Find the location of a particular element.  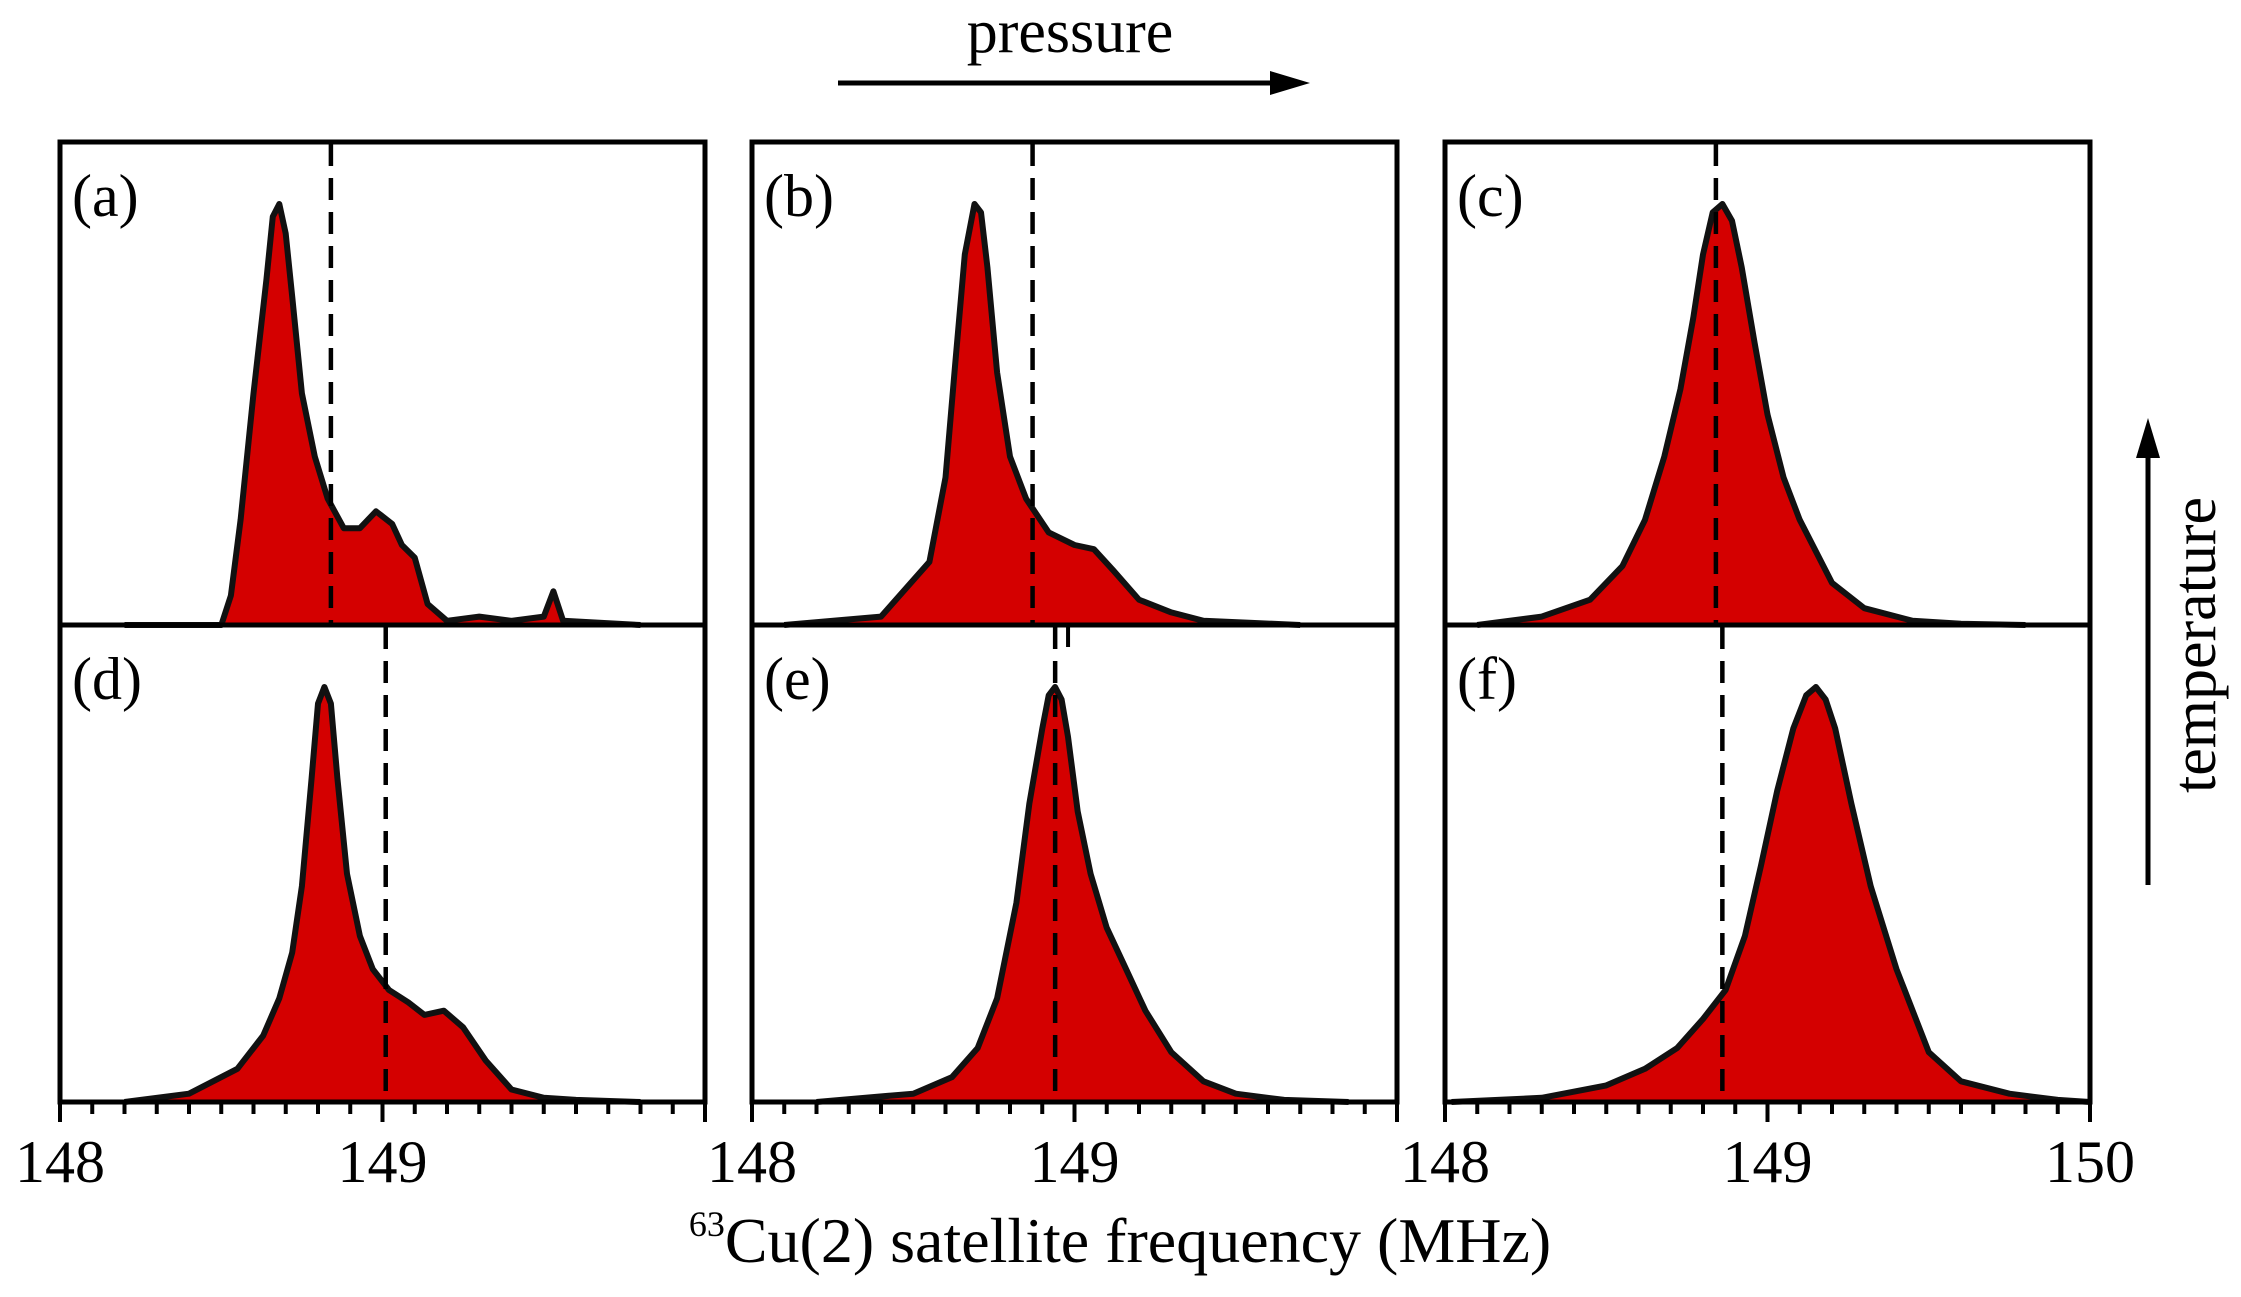

panel-a: (a) is located at coordinates (382, 383).